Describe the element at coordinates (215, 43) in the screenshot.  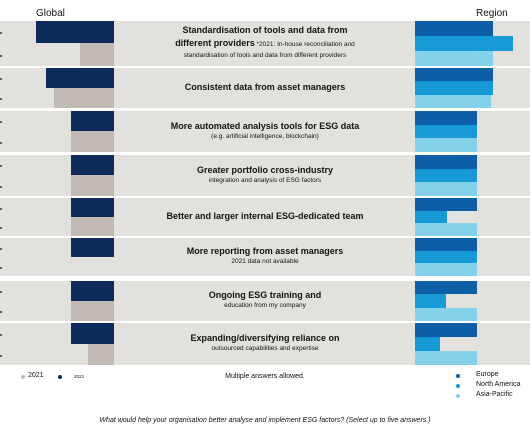
I see `item-title-part: different providers` at that location.